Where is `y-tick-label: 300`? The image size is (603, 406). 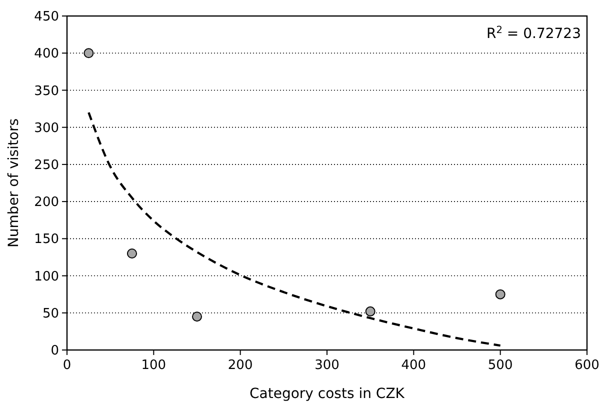 y-tick-label: 300 is located at coordinates (46, 128).